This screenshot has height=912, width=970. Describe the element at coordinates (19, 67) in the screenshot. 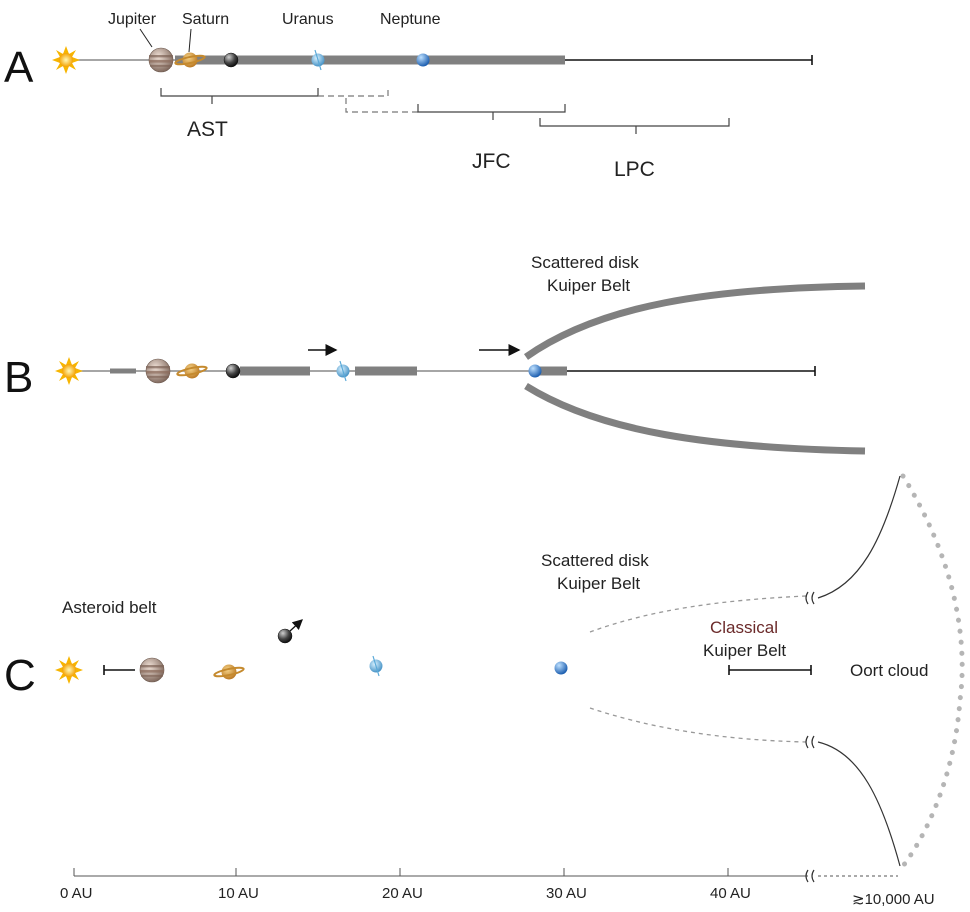

I see `panel-label-a: A` at that location.